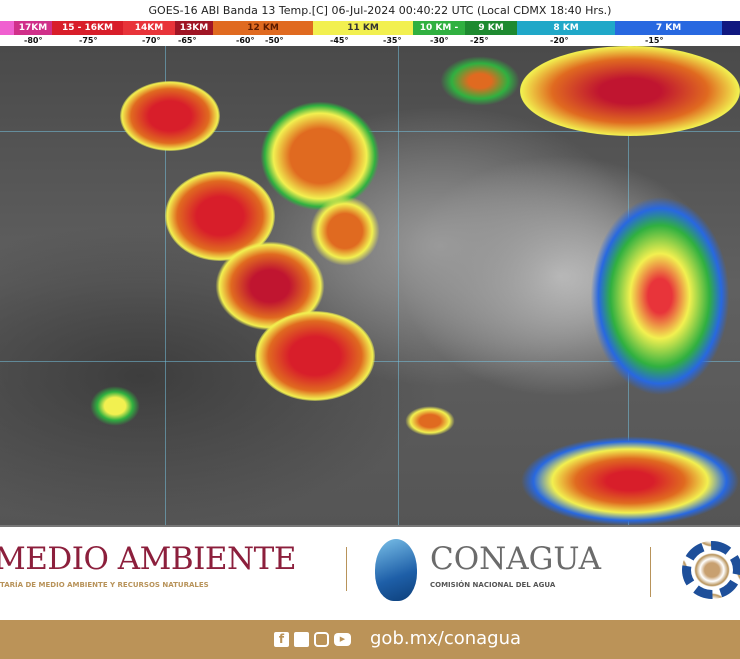  What do you see at coordinates (668, 28) in the screenshot?
I see `legend-band: 7 KM` at bounding box center [668, 28].